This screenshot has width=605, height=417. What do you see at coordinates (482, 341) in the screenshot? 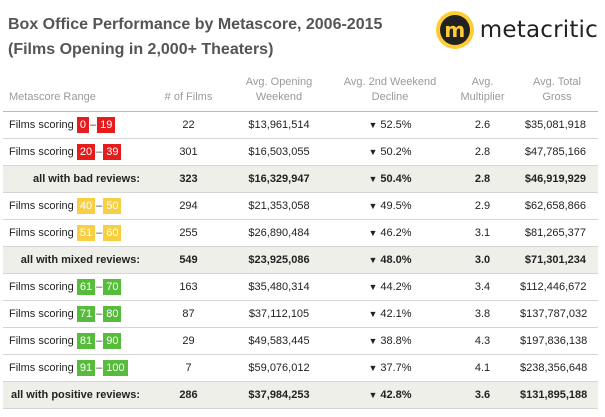
I see `multiplier-cell: 4.3` at bounding box center [482, 341].